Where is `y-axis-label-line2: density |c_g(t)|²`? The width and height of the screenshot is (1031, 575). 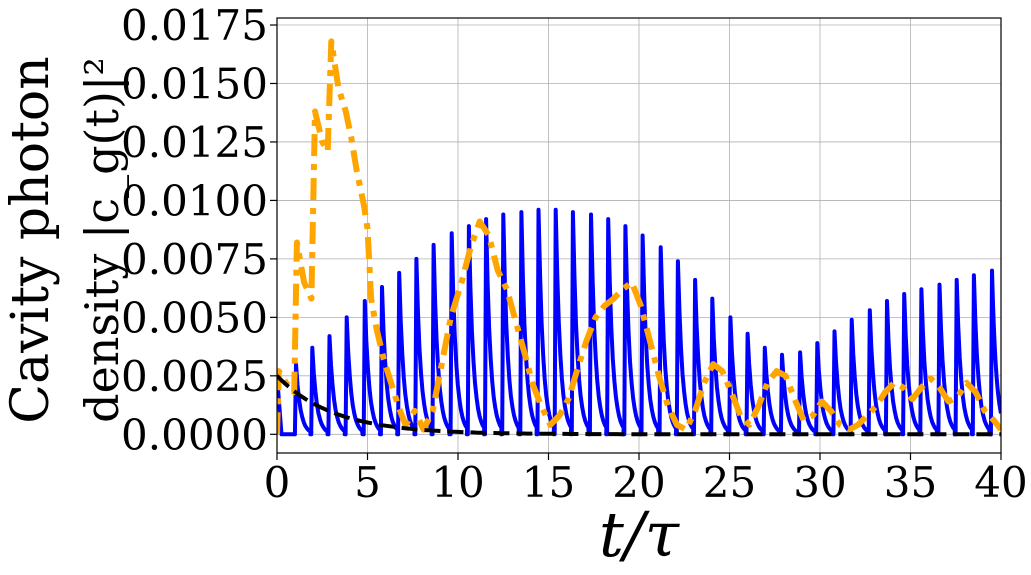
y-axis-label-line2: density |c_g(t)|² is located at coordinates (102, 240).